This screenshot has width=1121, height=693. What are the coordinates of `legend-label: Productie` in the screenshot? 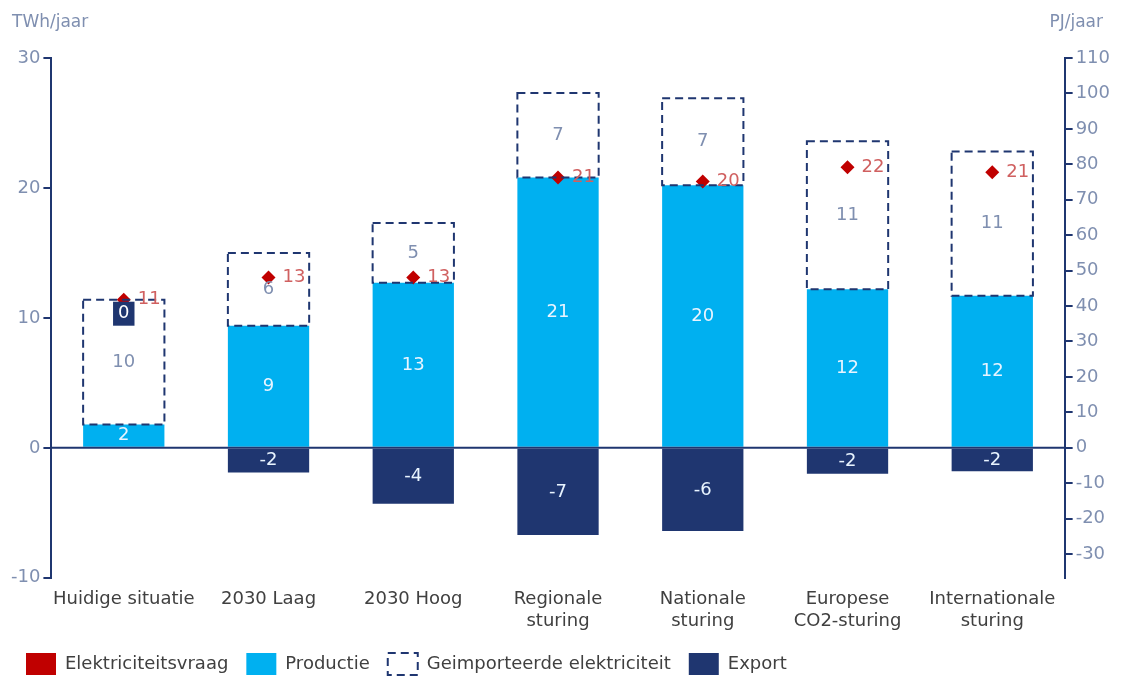 It's located at (327, 662).